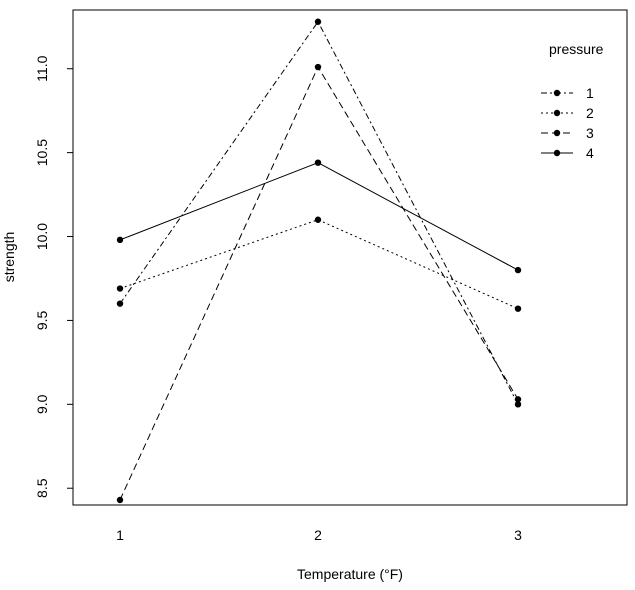 The image size is (635, 590). I want to click on y-tick-label: 10.5, so click(42, 152).